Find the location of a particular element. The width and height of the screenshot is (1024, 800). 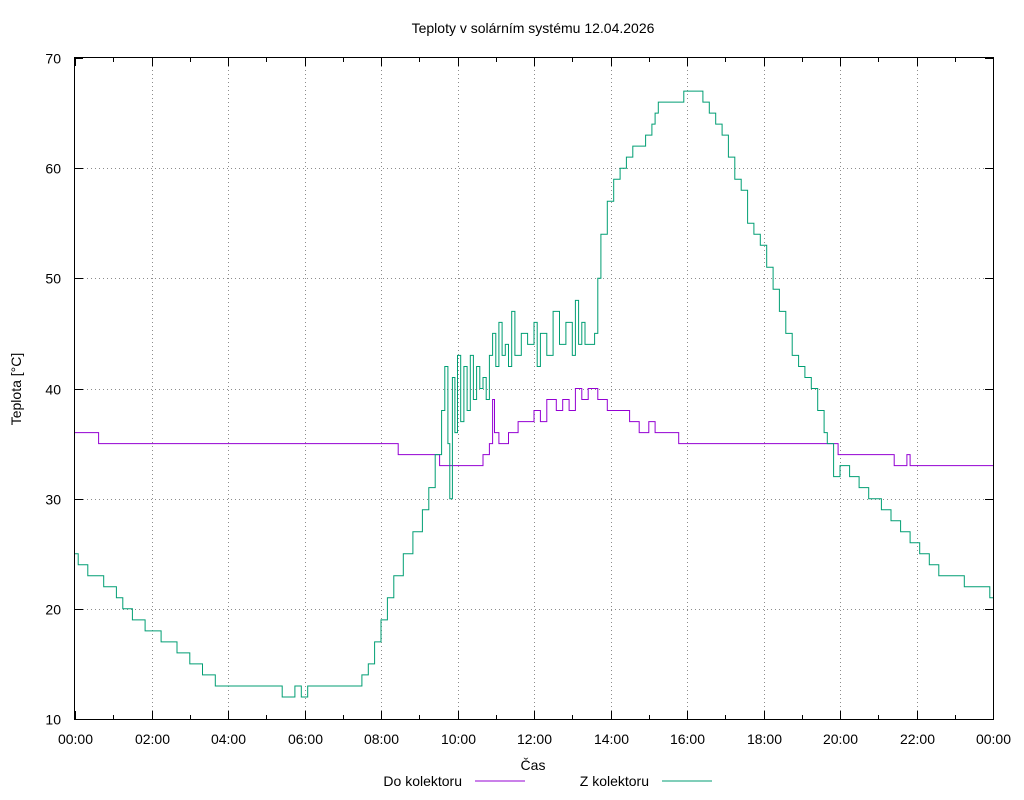

y-axis-label: Teplota [°C] is located at coordinates (16, 389).